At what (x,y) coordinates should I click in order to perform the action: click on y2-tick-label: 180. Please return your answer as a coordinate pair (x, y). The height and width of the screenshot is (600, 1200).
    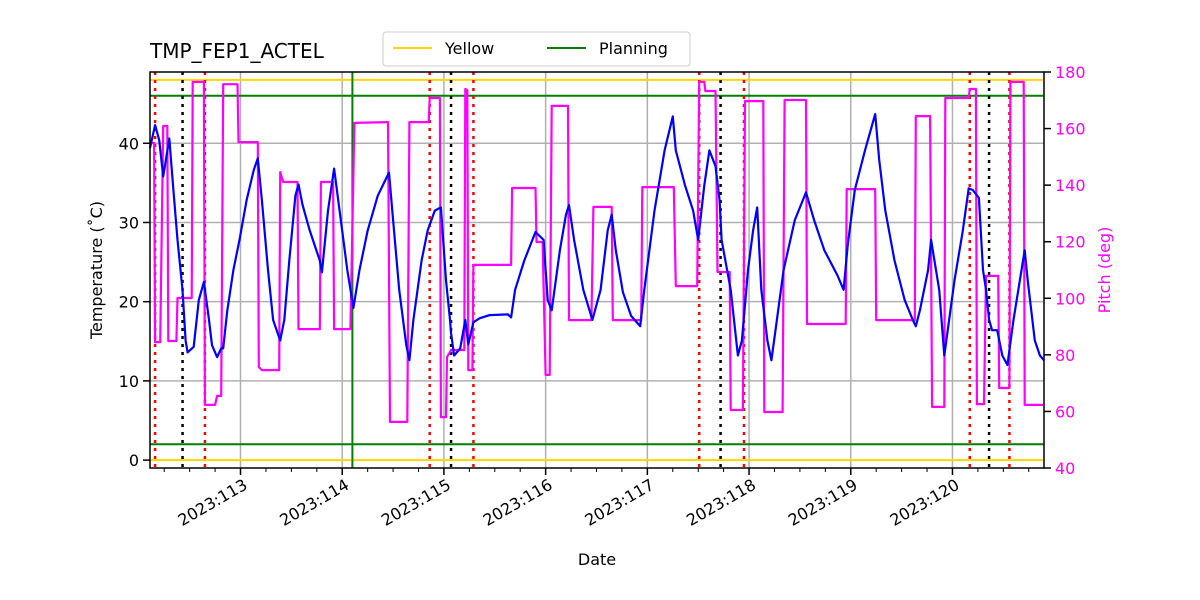
    Looking at the image, I should click on (1070, 72).